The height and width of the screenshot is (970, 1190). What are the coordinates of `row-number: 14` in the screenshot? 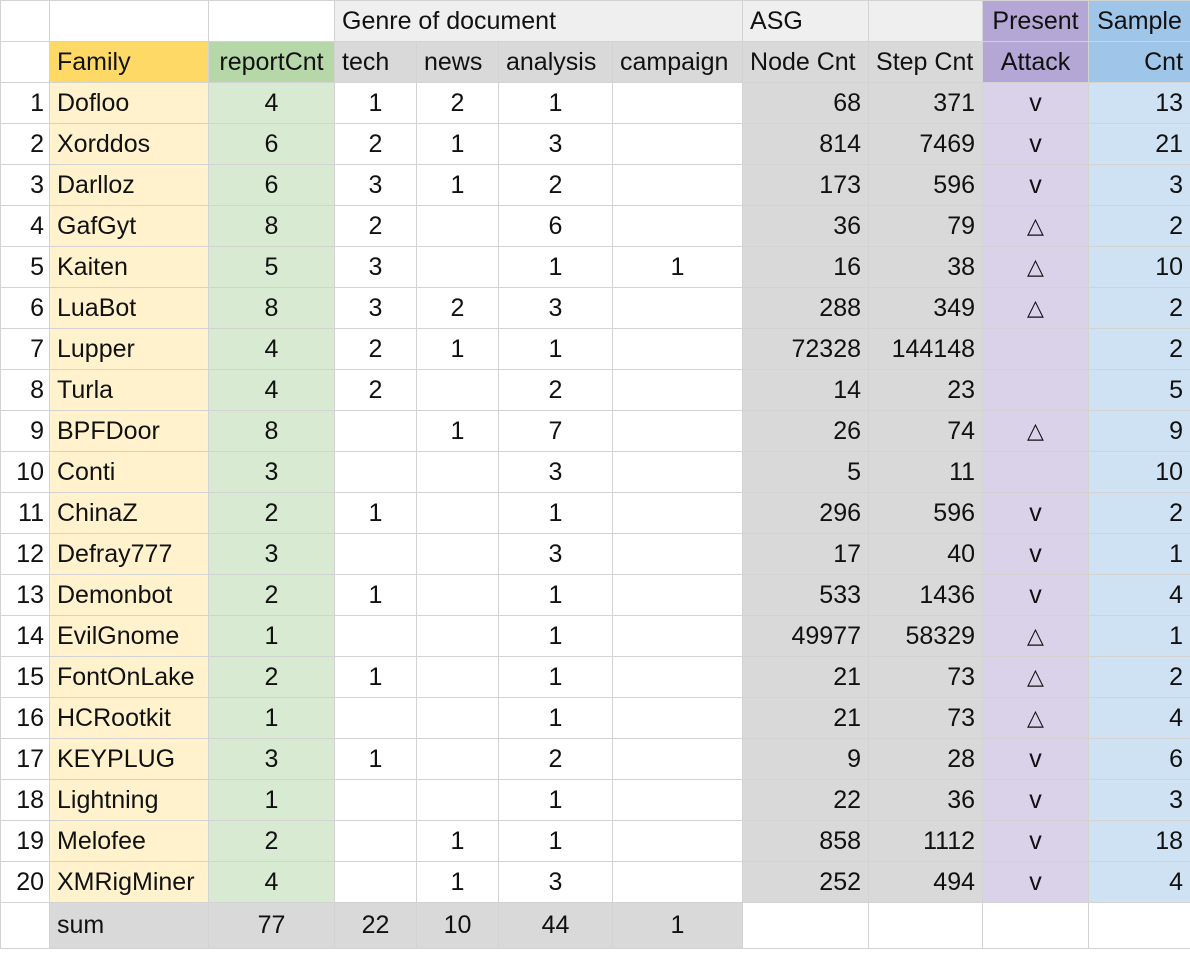 It's located at (25, 636).